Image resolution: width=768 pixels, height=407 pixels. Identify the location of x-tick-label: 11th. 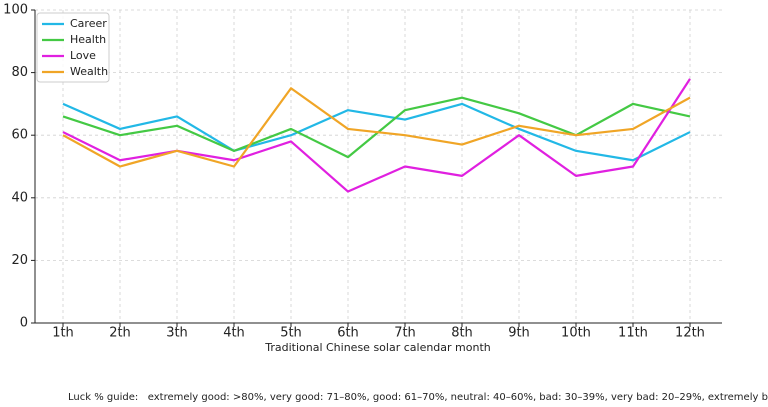
(633, 333).